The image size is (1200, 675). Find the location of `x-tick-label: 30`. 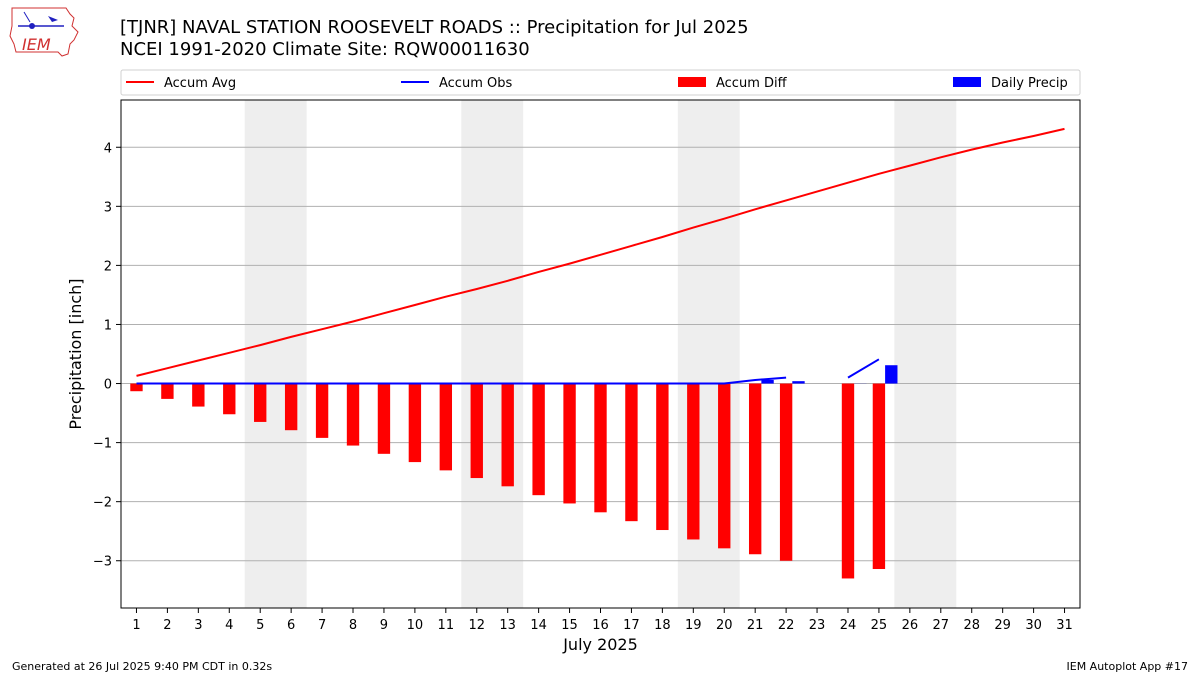

x-tick-label: 30 is located at coordinates (1033, 625).